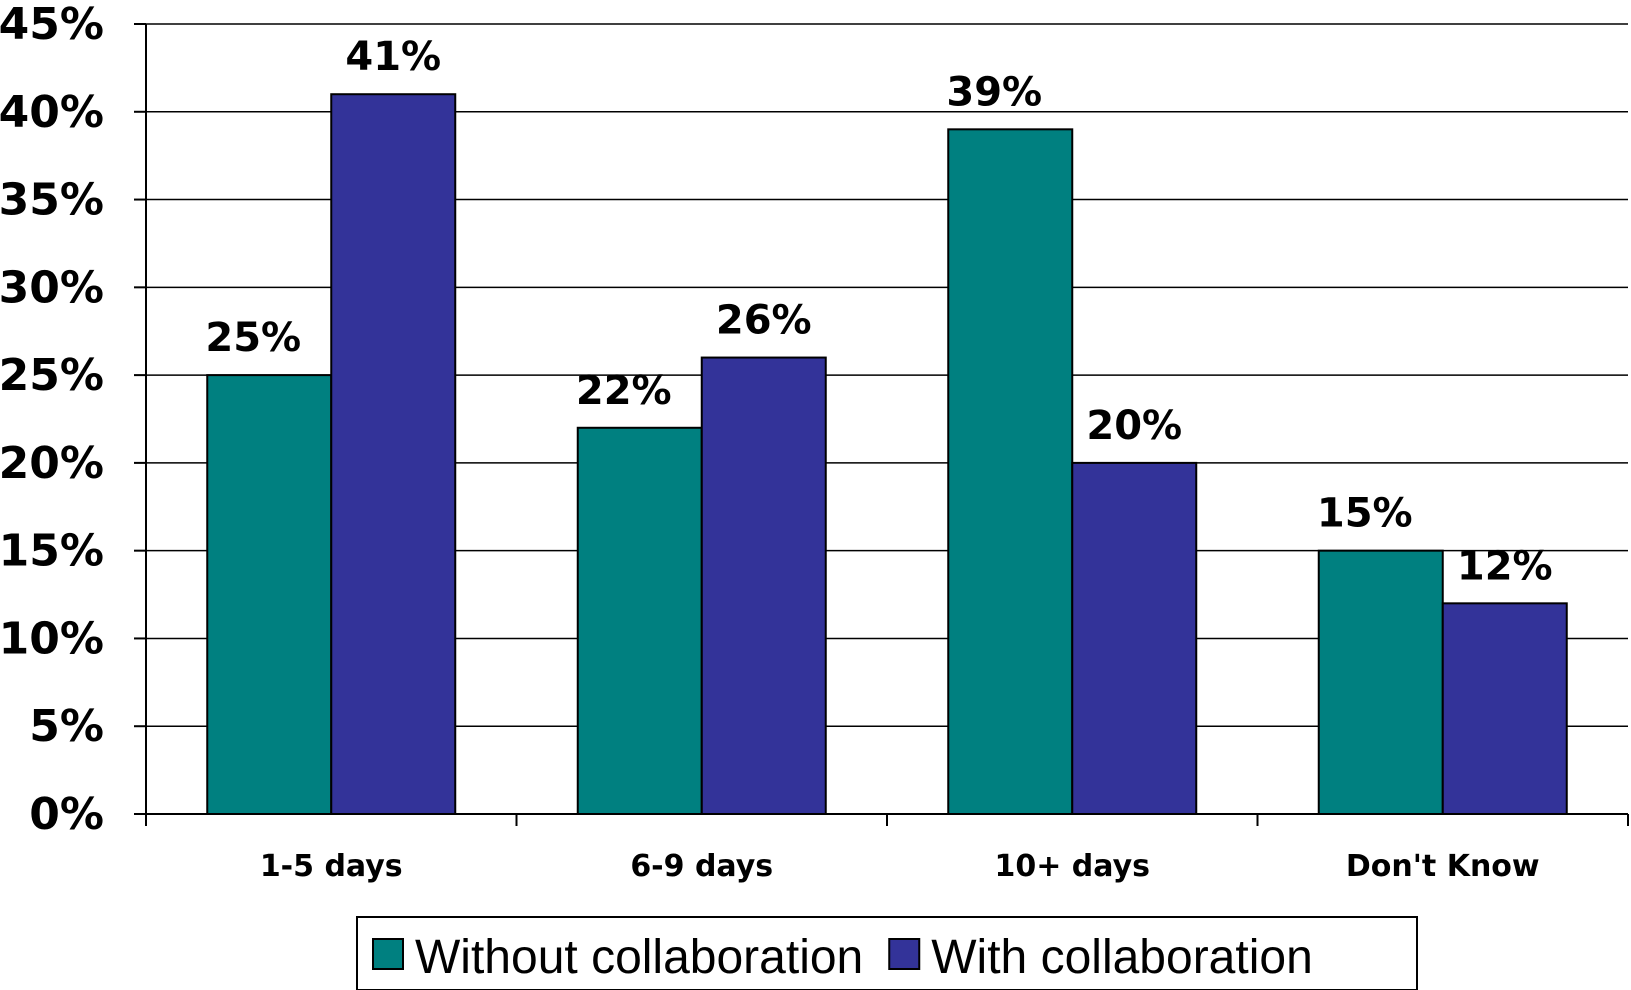  Describe the element at coordinates (1505, 566) in the screenshot. I see `data-label: 12%` at that location.